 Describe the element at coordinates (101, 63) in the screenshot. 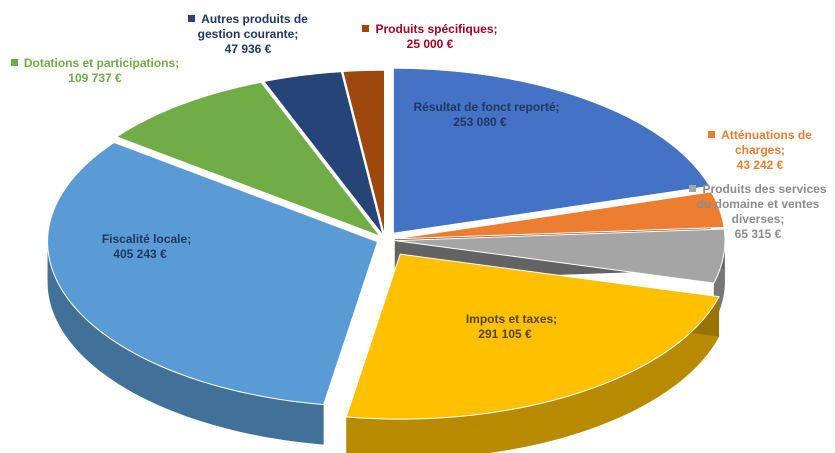

I see `category-label: Dotations et participations;` at that location.